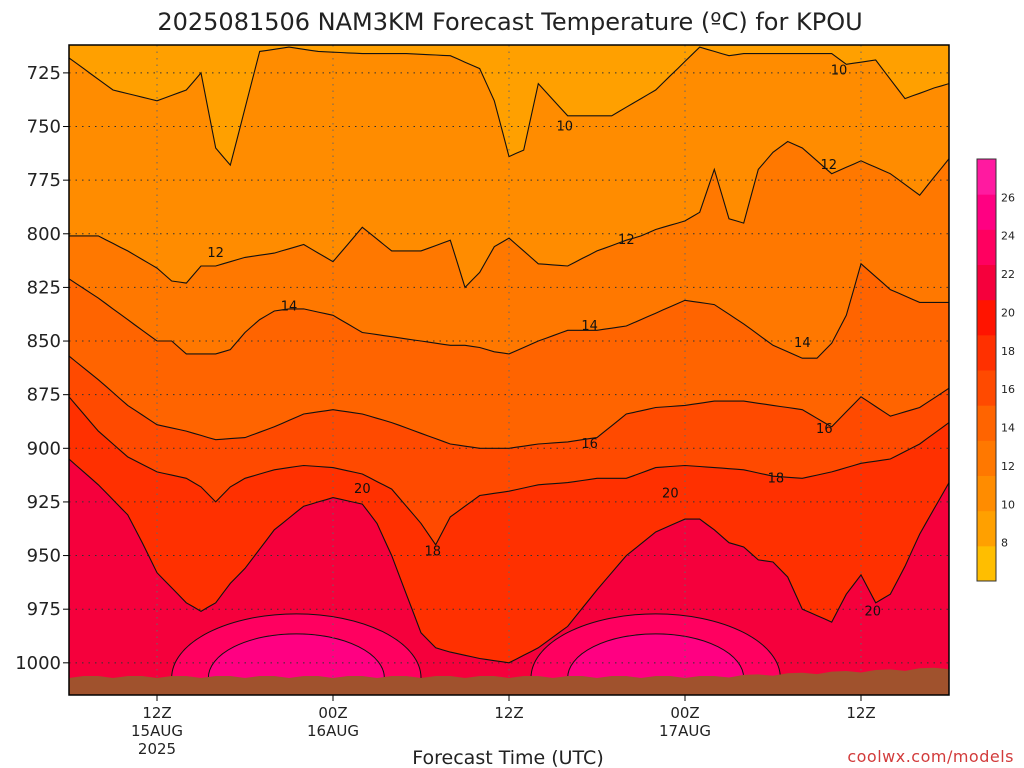 This screenshot has width=1024, height=768. Describe the element at coordinates (44, 502) in the screenshot. I see `y-tick-label: 925` at that location.